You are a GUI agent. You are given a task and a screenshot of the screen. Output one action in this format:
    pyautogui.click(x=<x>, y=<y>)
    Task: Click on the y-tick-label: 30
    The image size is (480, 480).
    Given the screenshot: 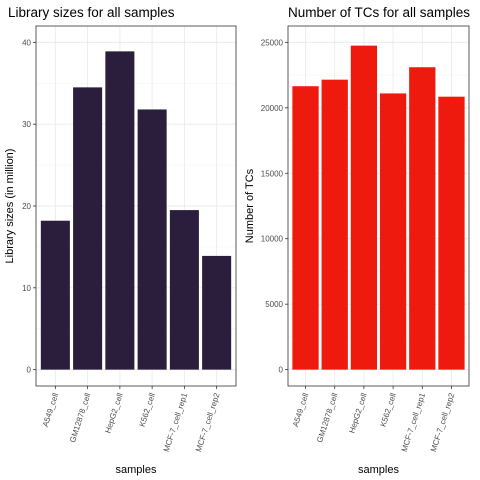 What is the action you would take?
    pyautogui.click(x=26, y=124)
    